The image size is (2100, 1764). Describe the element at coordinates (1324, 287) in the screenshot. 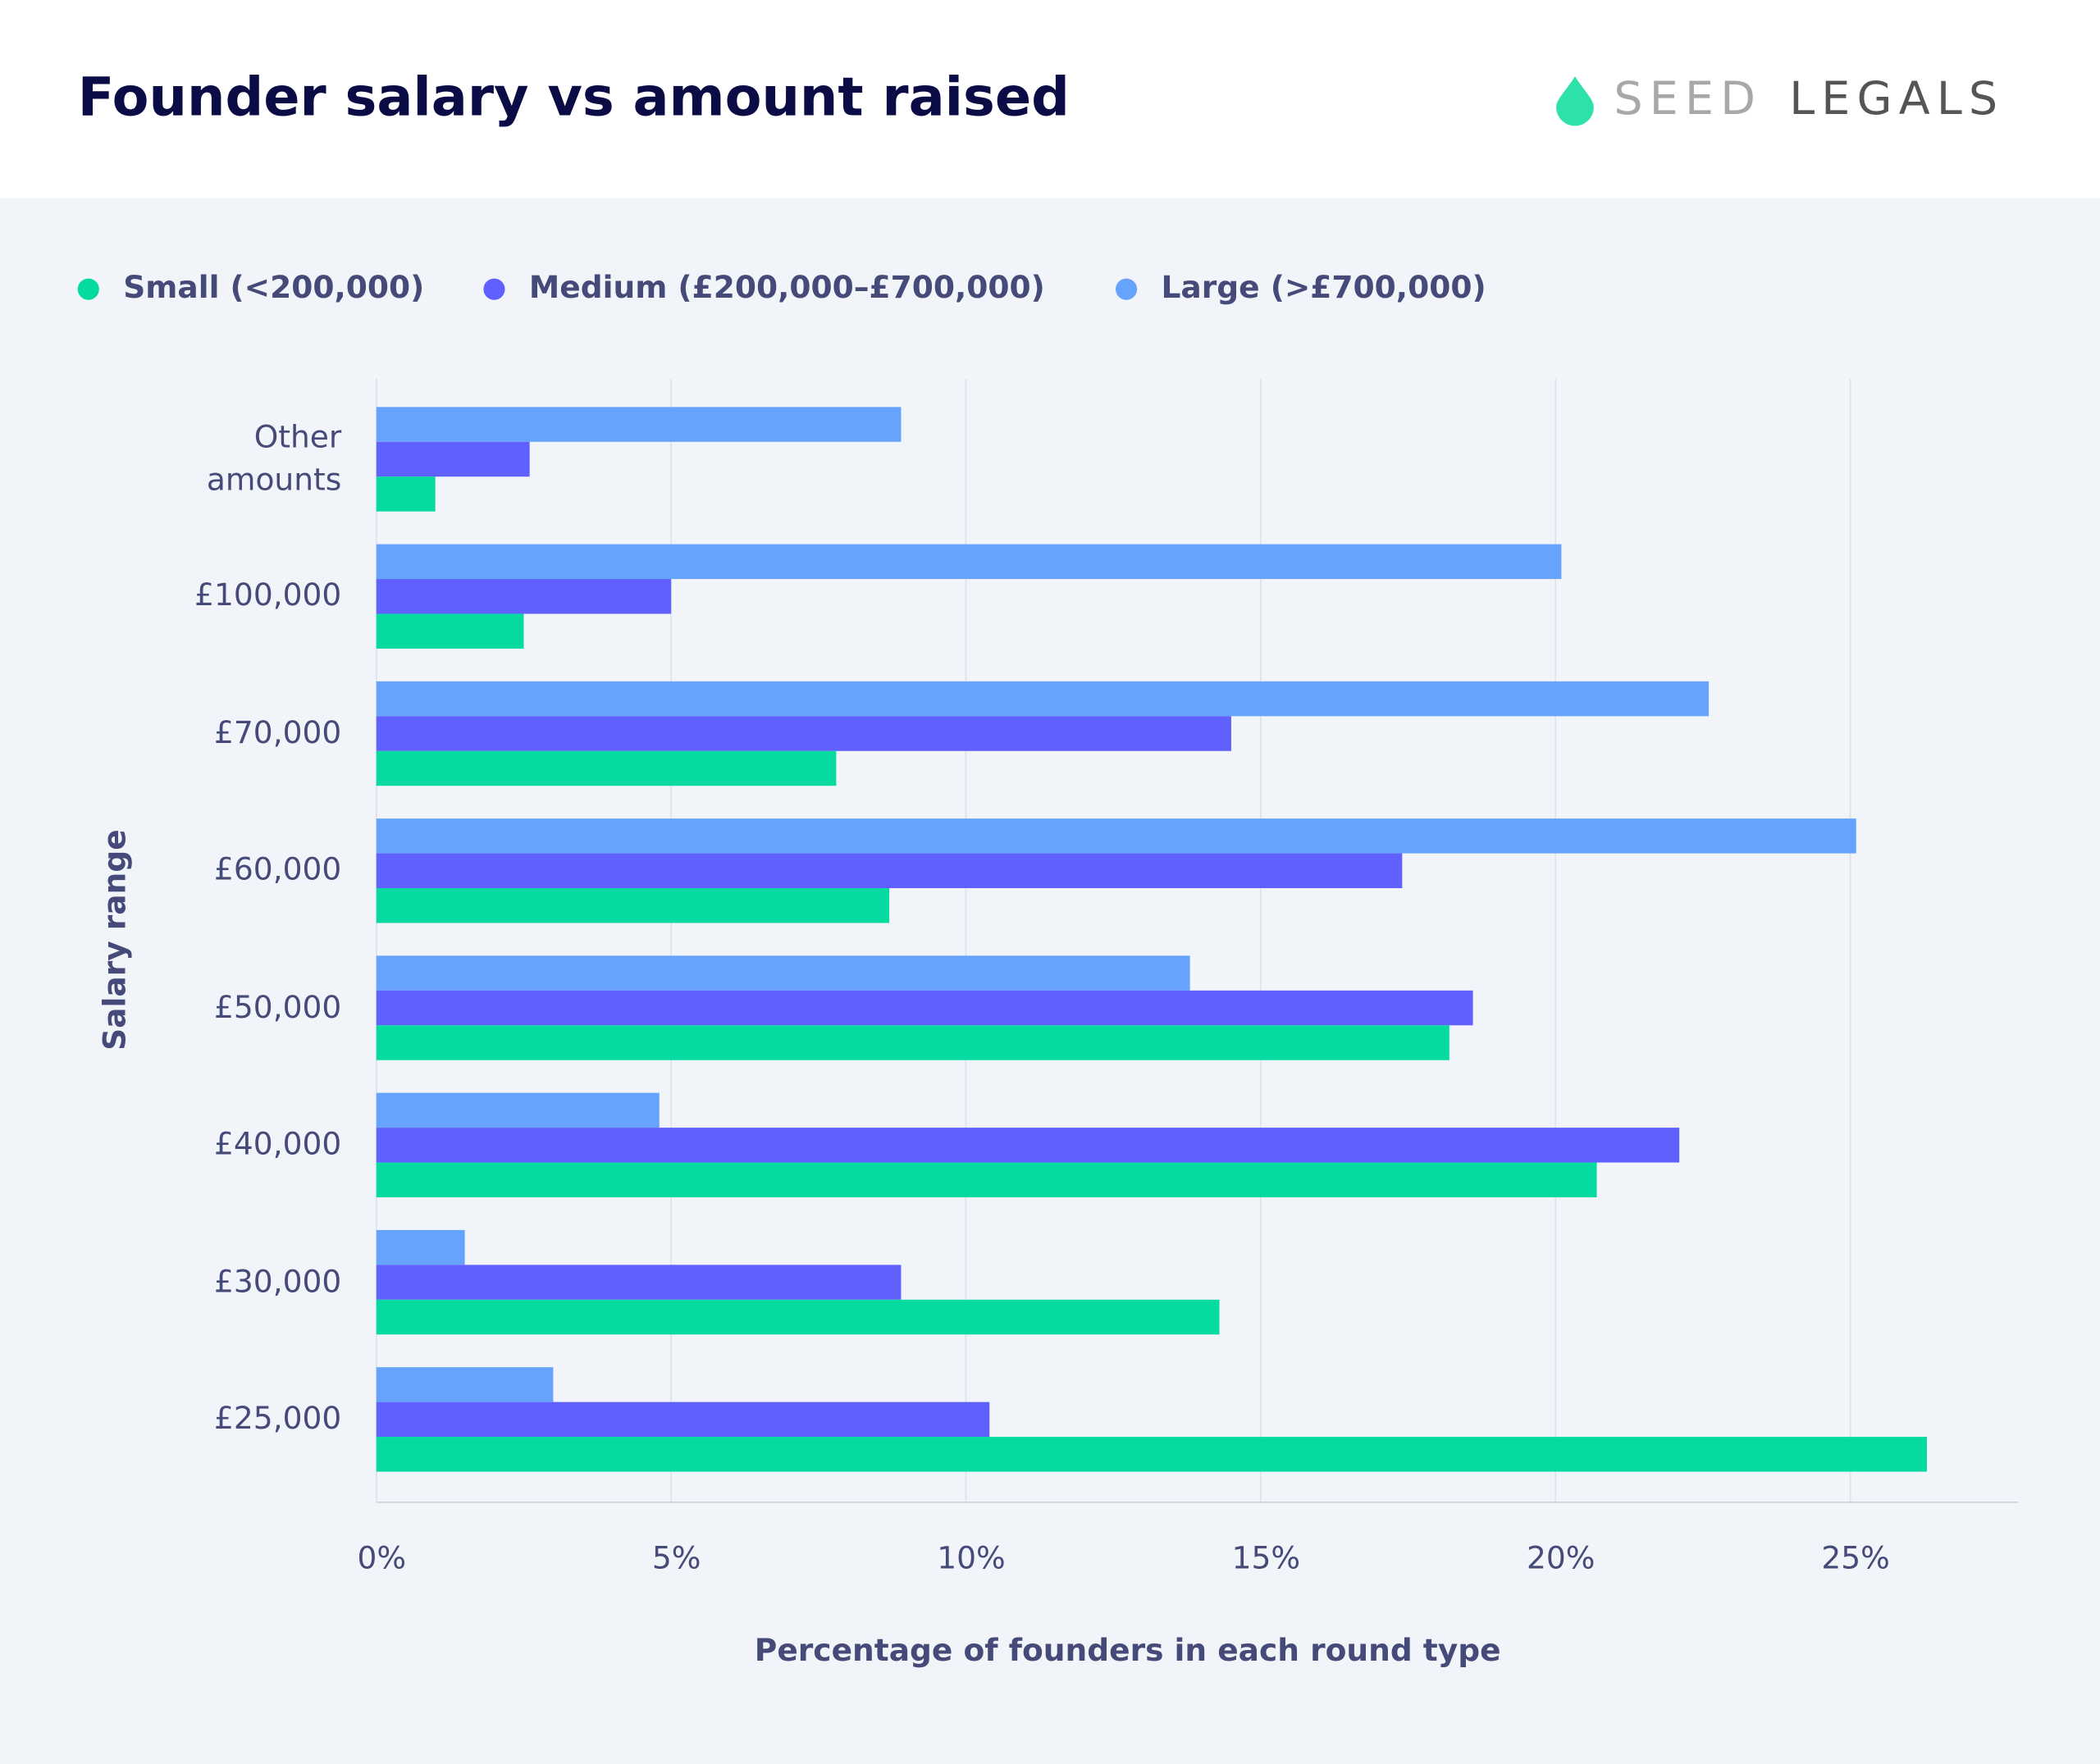

I see `legend-label: Large (>£700,000)` at that location.